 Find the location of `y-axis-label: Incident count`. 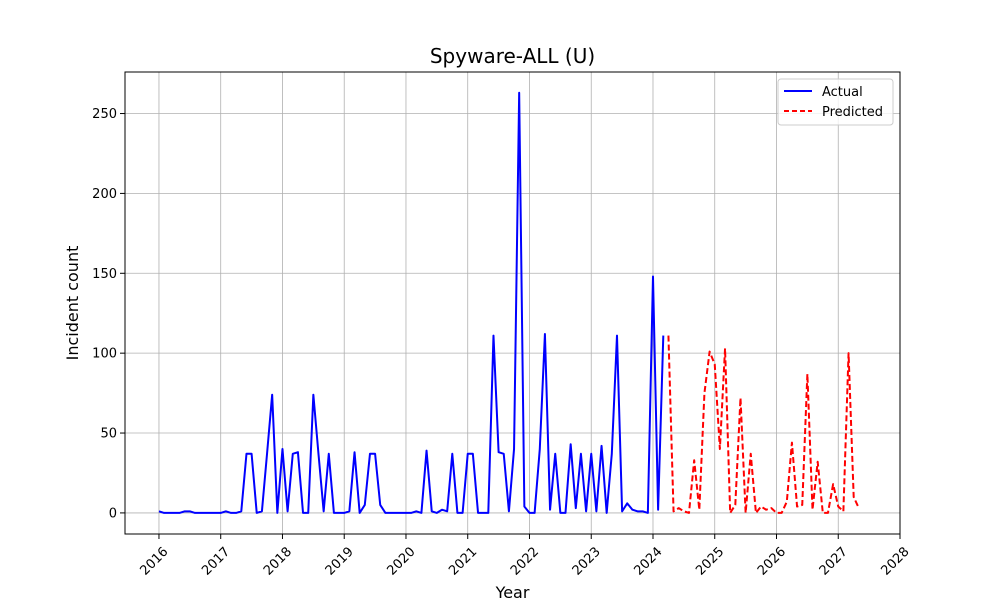

y-axis-label: Incident count is located at coordinates (72, 303).